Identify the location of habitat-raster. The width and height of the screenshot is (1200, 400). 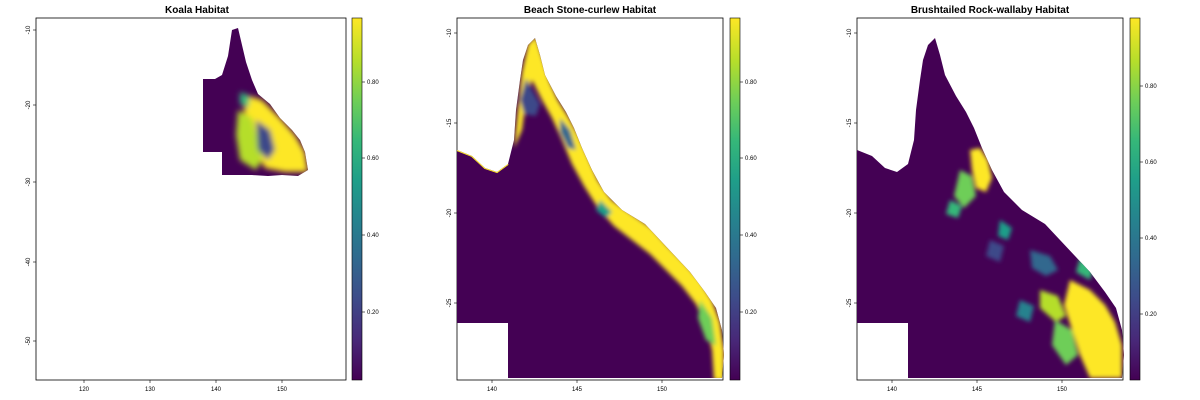
(255, 102).